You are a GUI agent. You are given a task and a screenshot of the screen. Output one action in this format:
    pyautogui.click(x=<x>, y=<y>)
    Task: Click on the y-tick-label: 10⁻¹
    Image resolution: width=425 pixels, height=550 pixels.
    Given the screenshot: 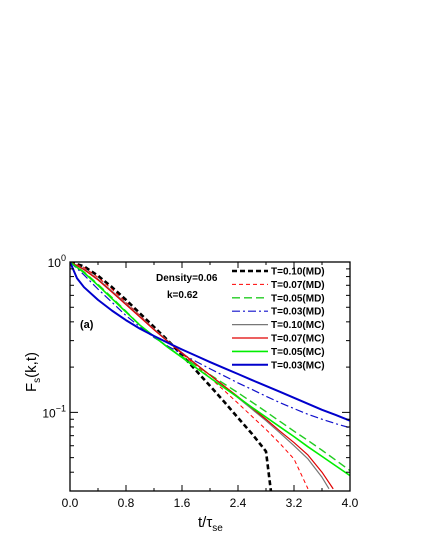 What is the action you would take?
    pyautogui.click(x=54, y=411)
    